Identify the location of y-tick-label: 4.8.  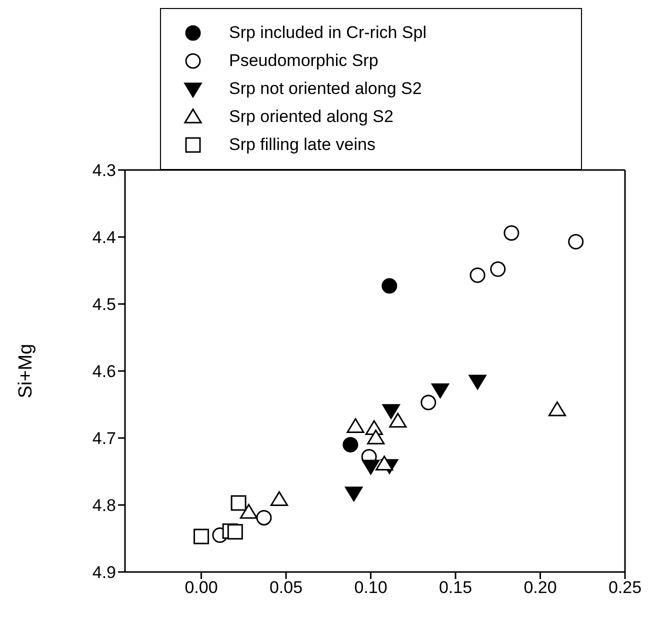
(104, 506).